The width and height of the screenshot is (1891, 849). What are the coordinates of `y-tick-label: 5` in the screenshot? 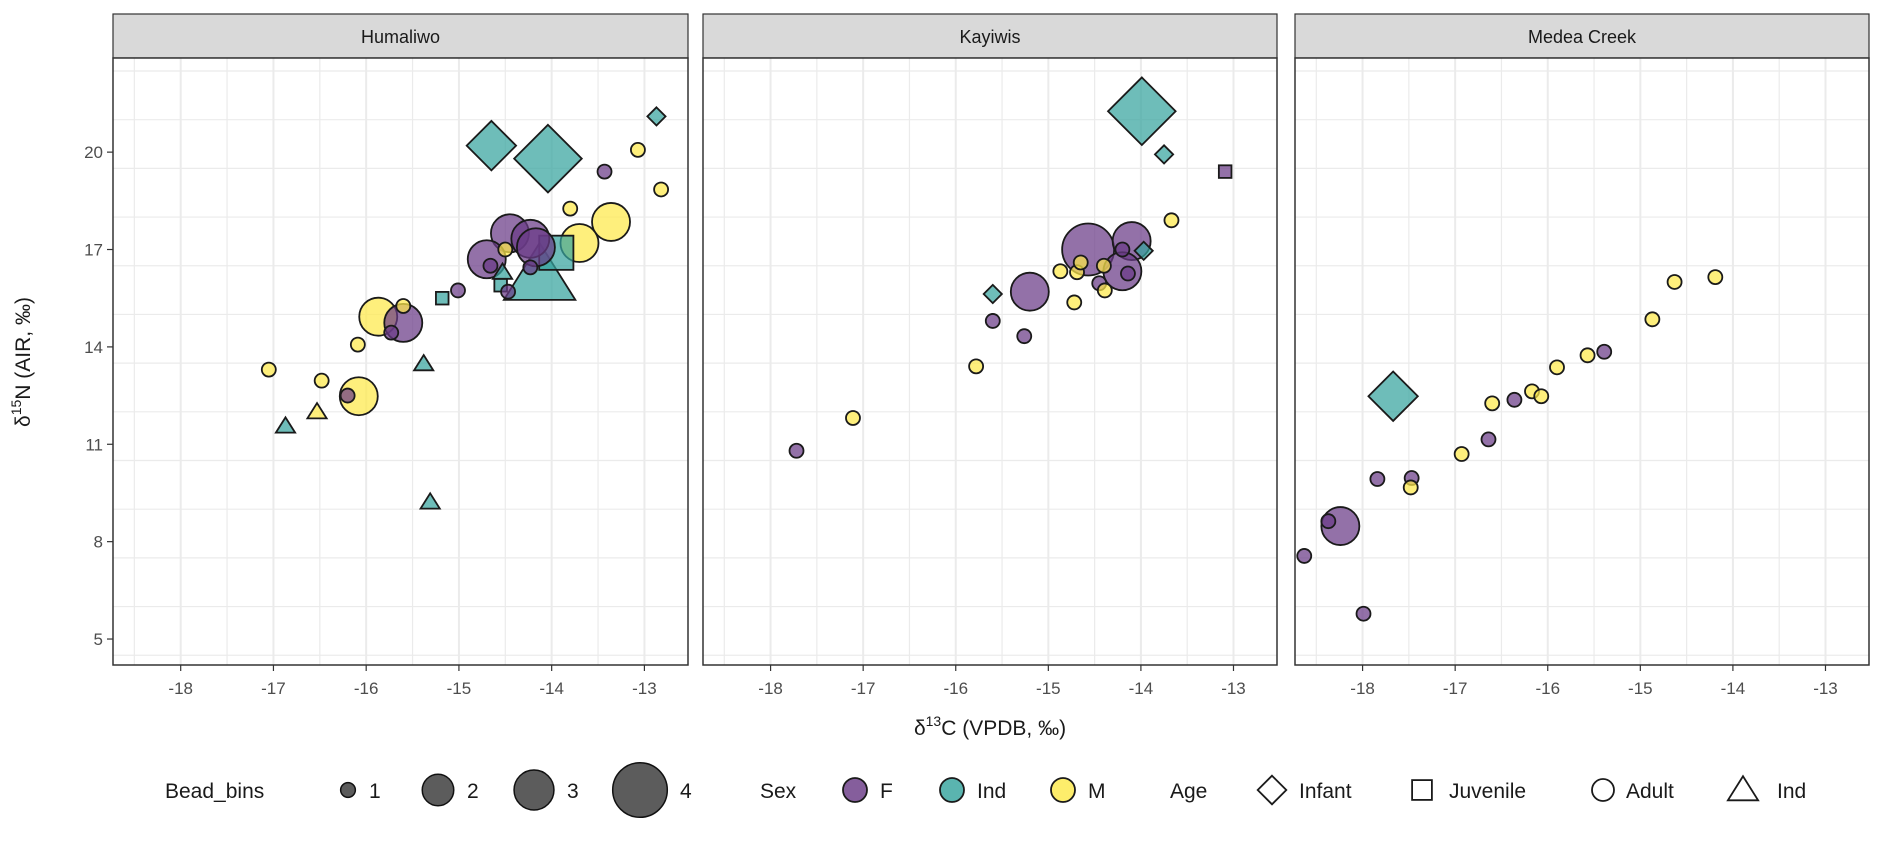 It's located at (98, 639).